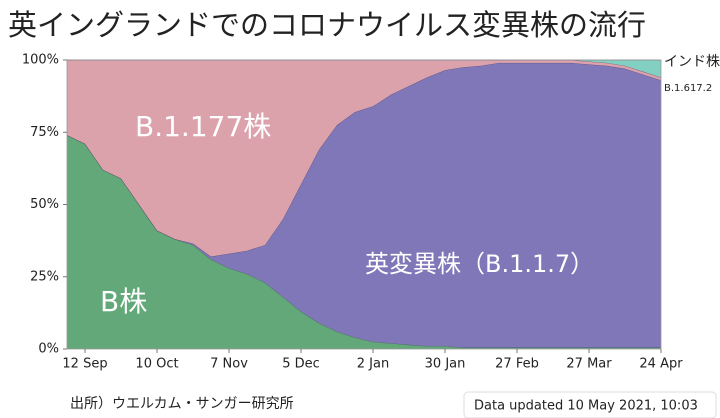 This screenshot has width=720, height=418. I want to click on x-tick-label: 5 Dec, so click(301, 364).